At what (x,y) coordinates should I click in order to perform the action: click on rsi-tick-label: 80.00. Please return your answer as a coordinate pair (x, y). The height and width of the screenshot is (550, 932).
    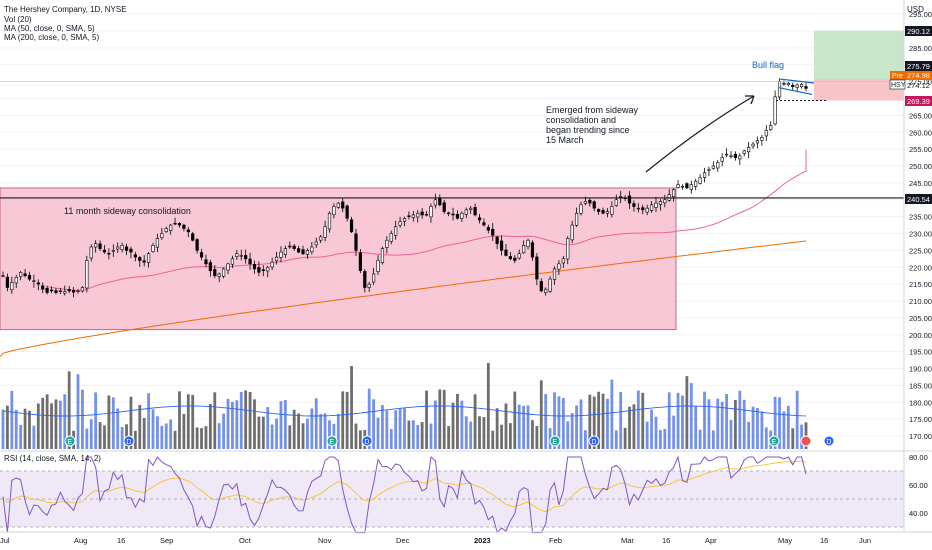
    Looking at the image, I should click on (918, 457).